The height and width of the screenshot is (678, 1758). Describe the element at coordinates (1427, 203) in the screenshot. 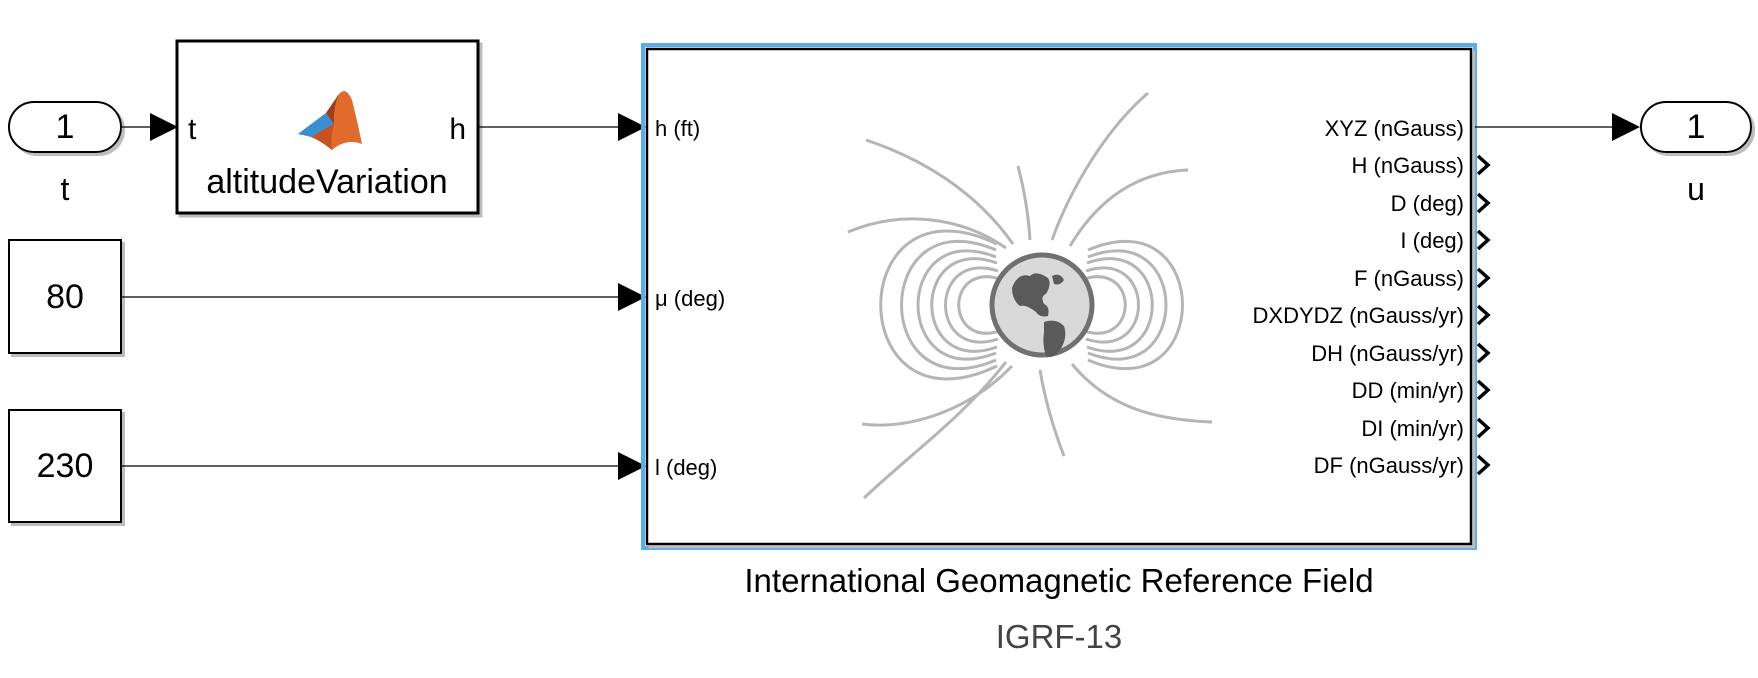

I see `igrf-output-d: D (deg)` at that location.